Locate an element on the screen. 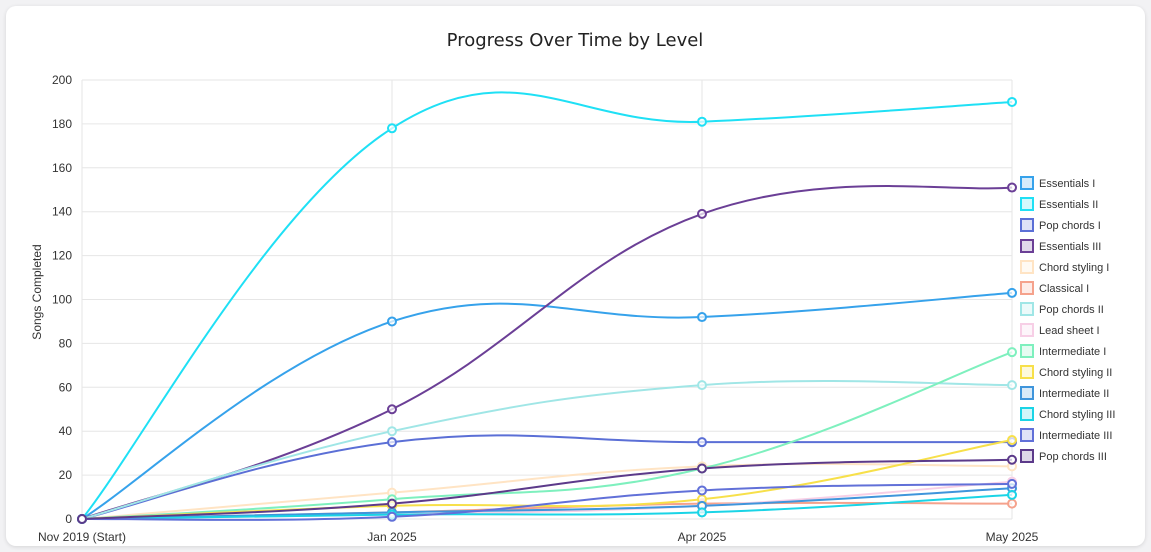 This screenshot has height=552, width=1151. legend-label: Pop chords I is located at coordinates (1070, 226).